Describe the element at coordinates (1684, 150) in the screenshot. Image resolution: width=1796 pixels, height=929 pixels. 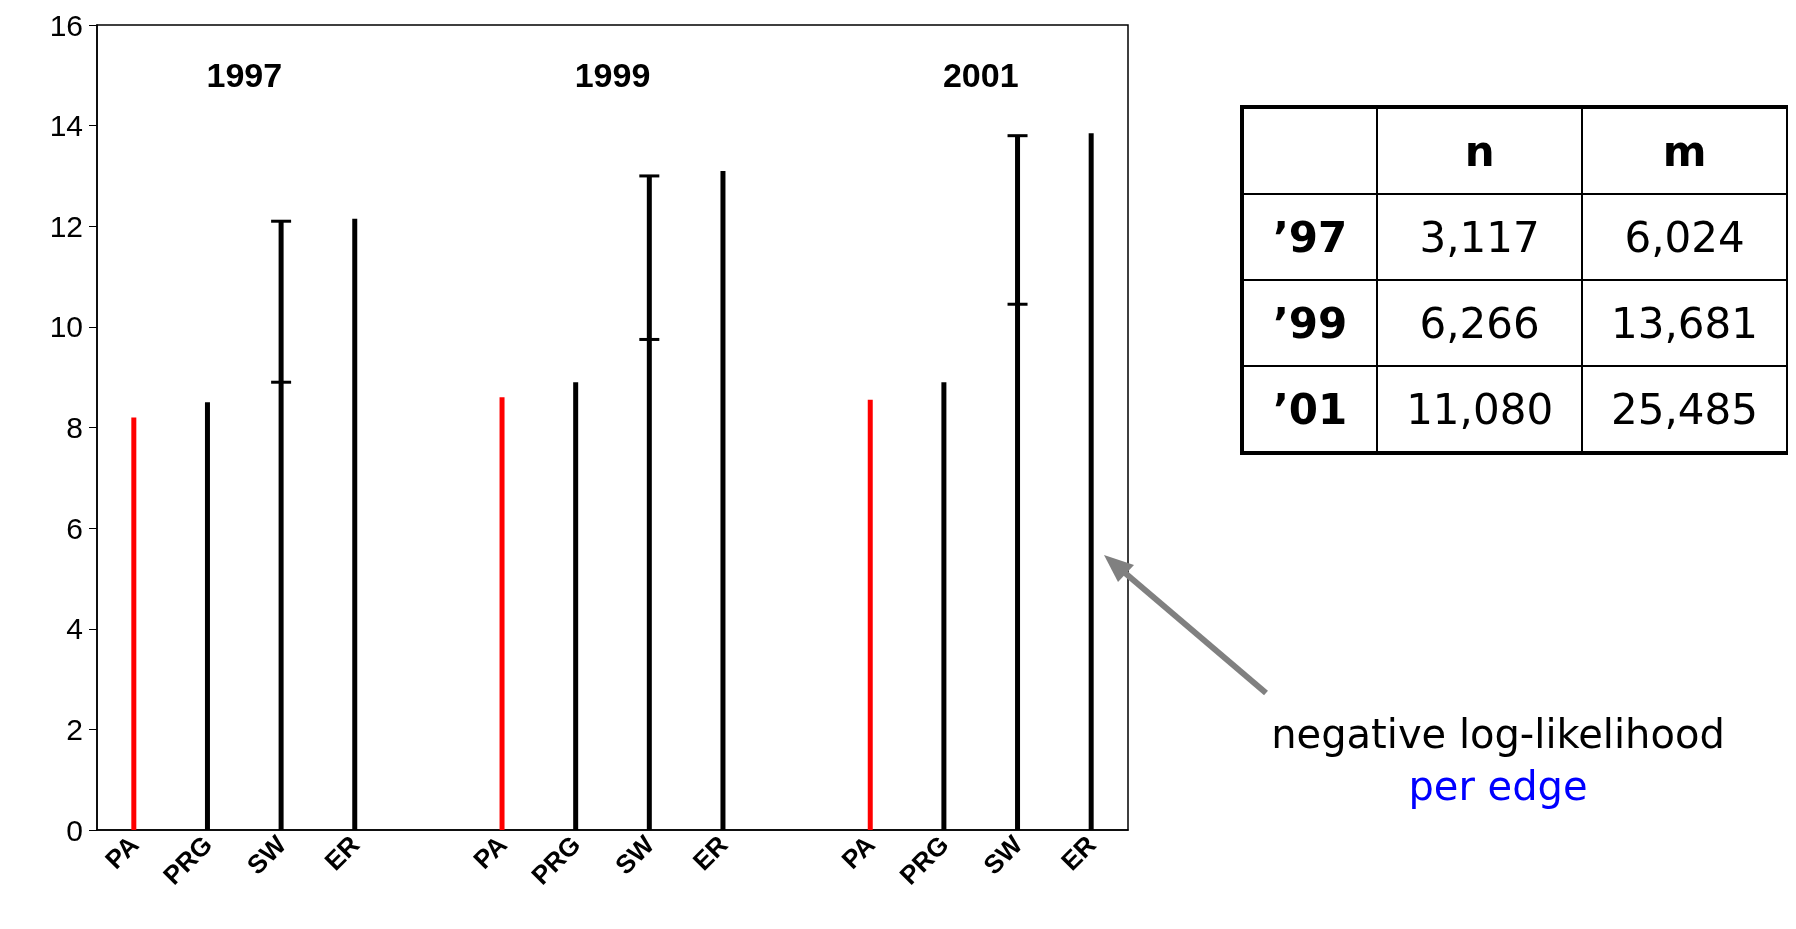
I see `category-label: m` at that location.